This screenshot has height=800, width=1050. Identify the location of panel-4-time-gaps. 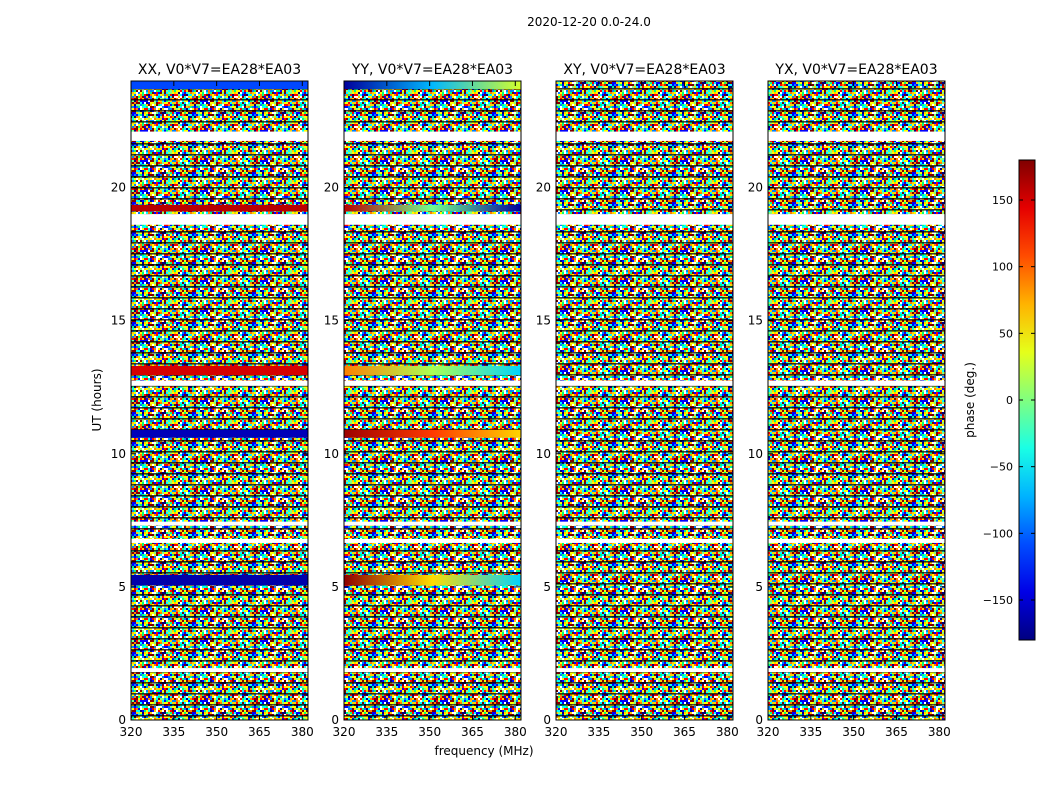
(856, 400).